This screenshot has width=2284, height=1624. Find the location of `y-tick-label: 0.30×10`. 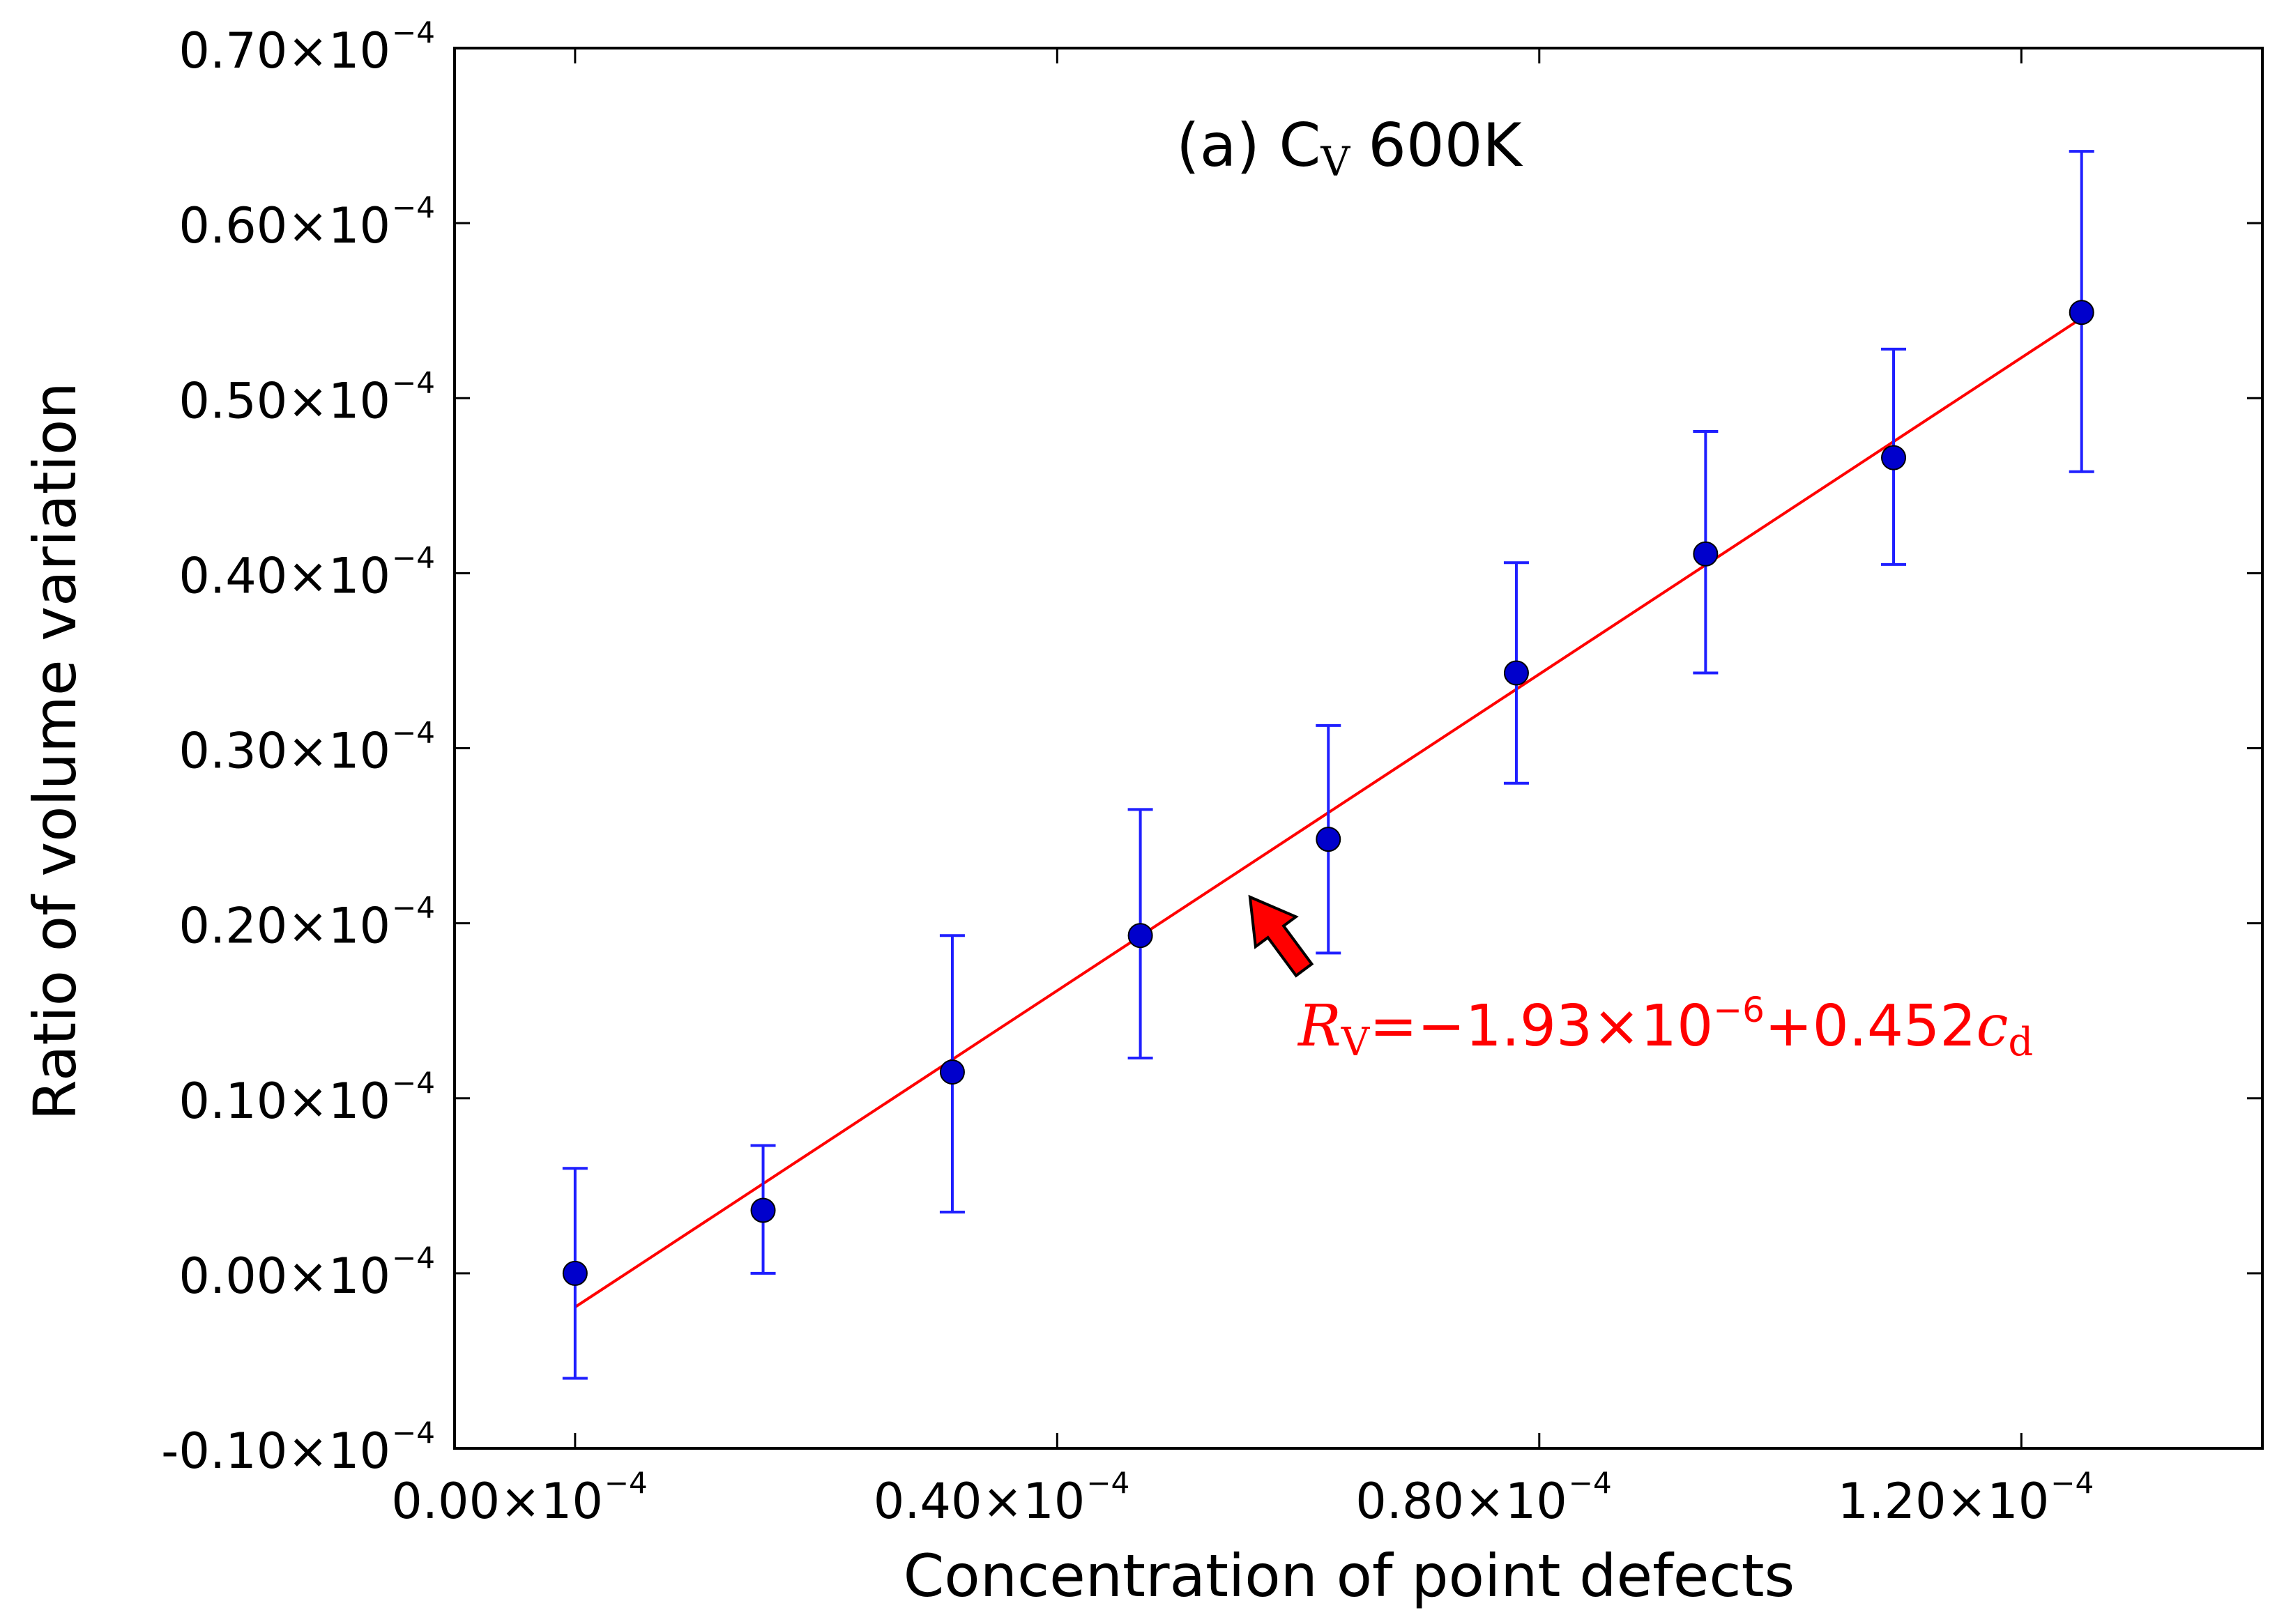

y-tick-label: 0.30×10 is located at coordinates (284, 751).